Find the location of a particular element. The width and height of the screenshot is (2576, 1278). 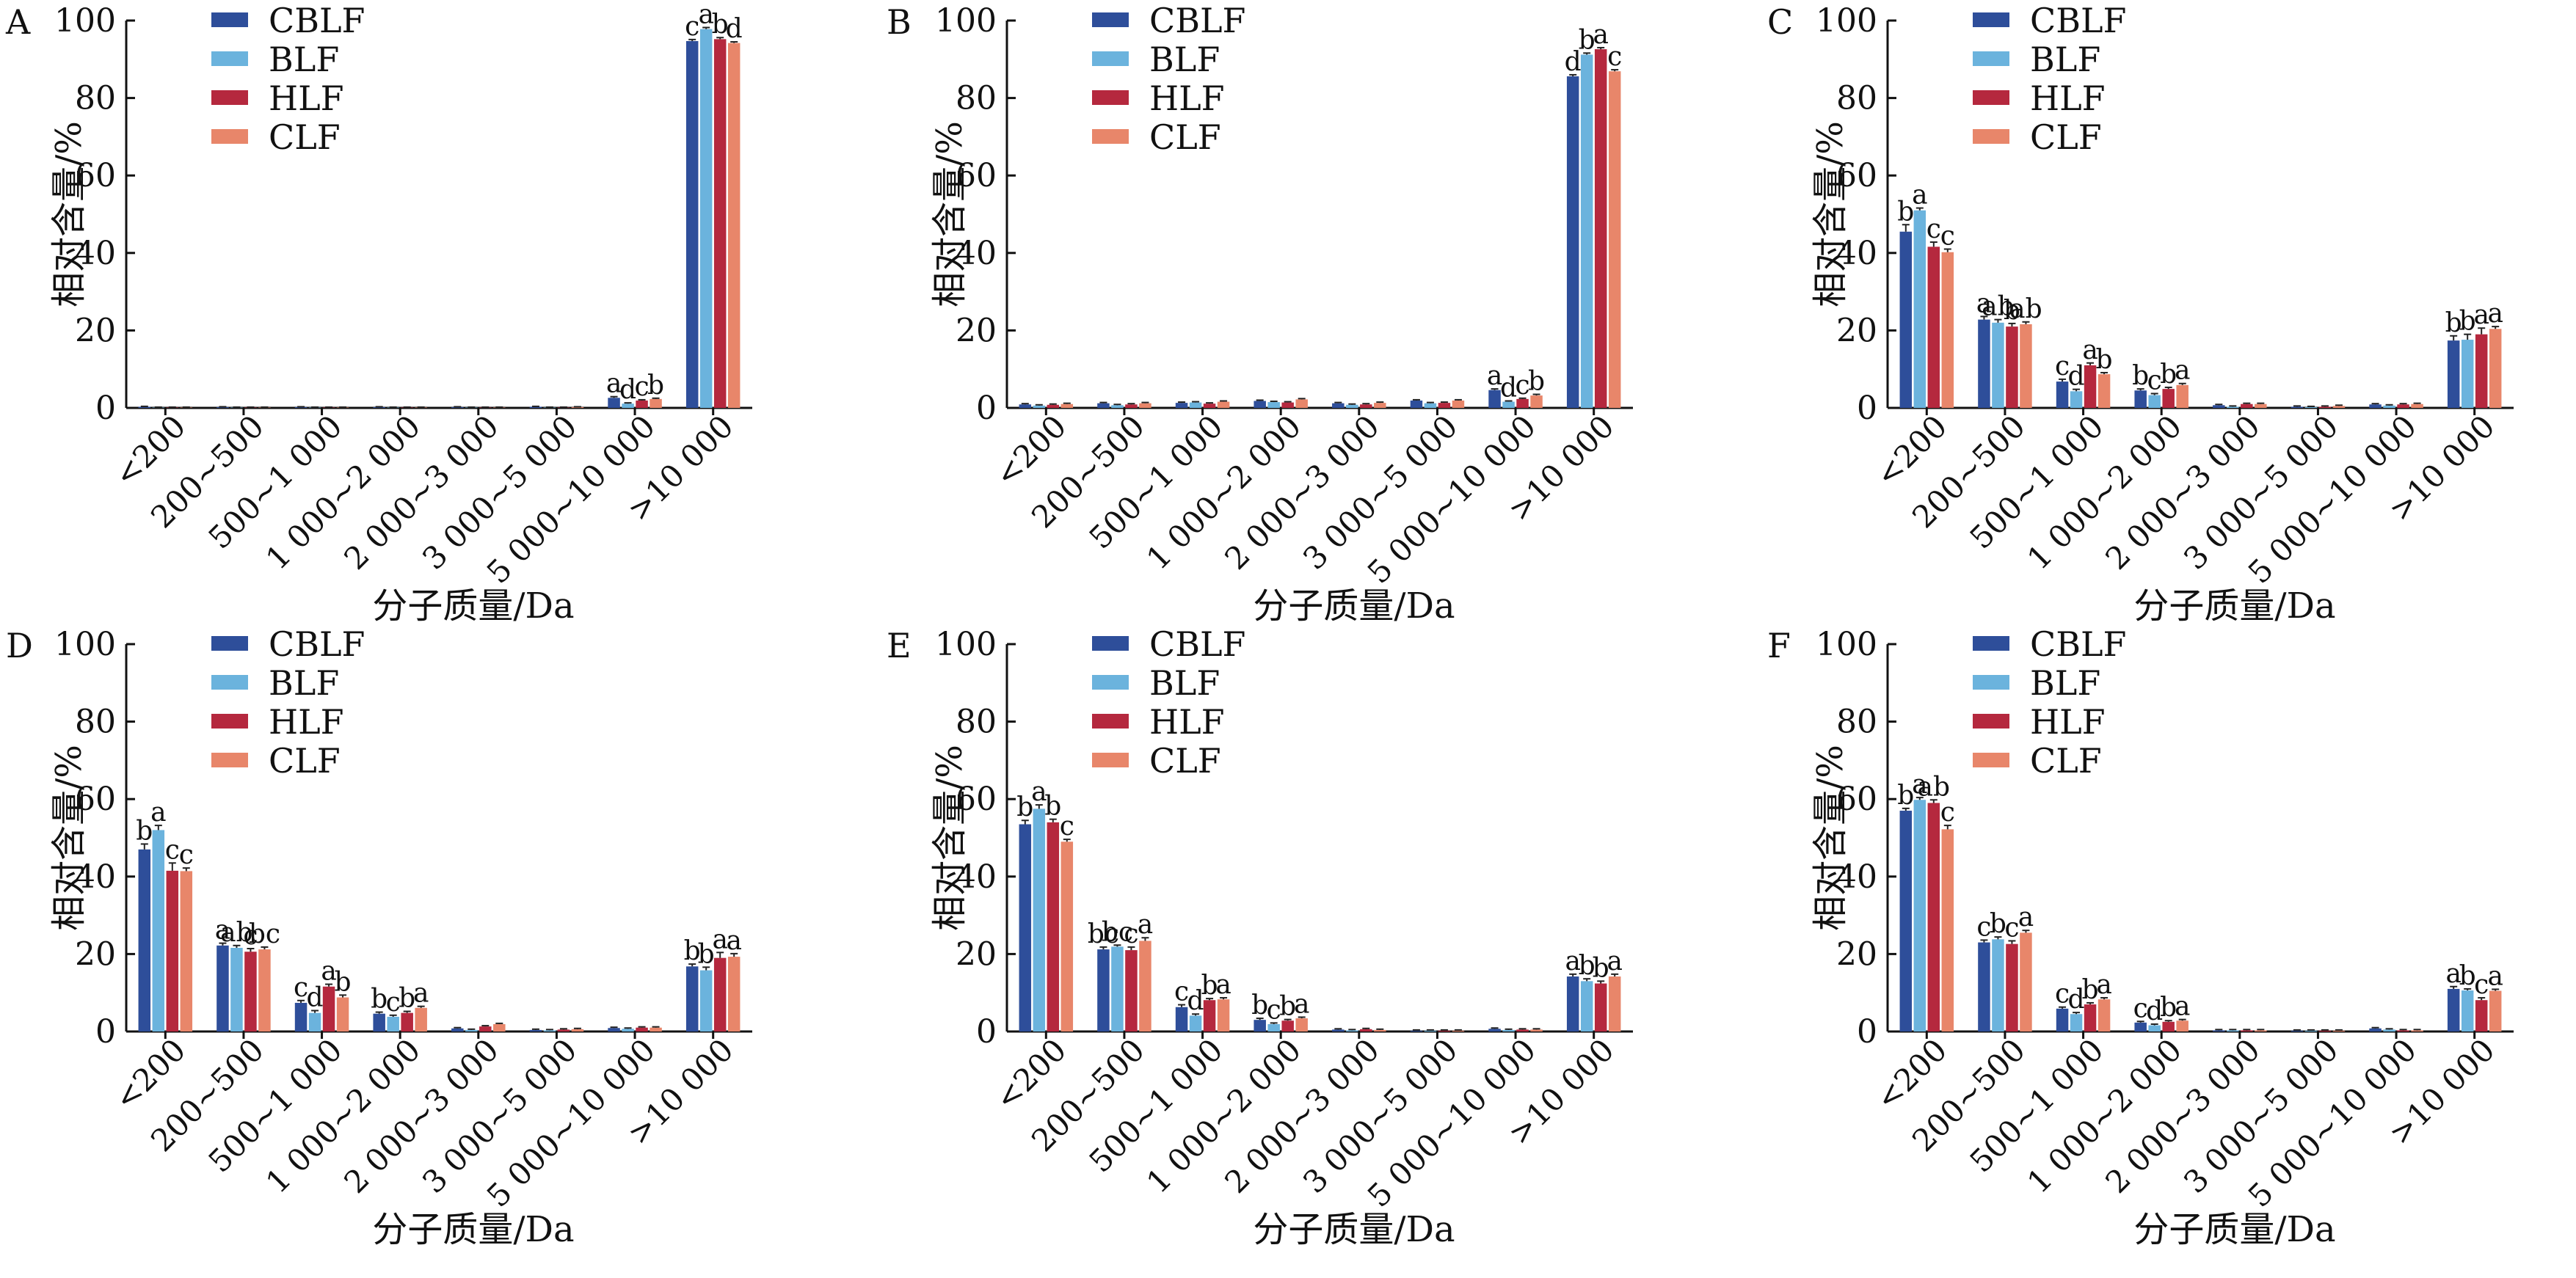

panel-letter: D is located at coordinates (19, 645).